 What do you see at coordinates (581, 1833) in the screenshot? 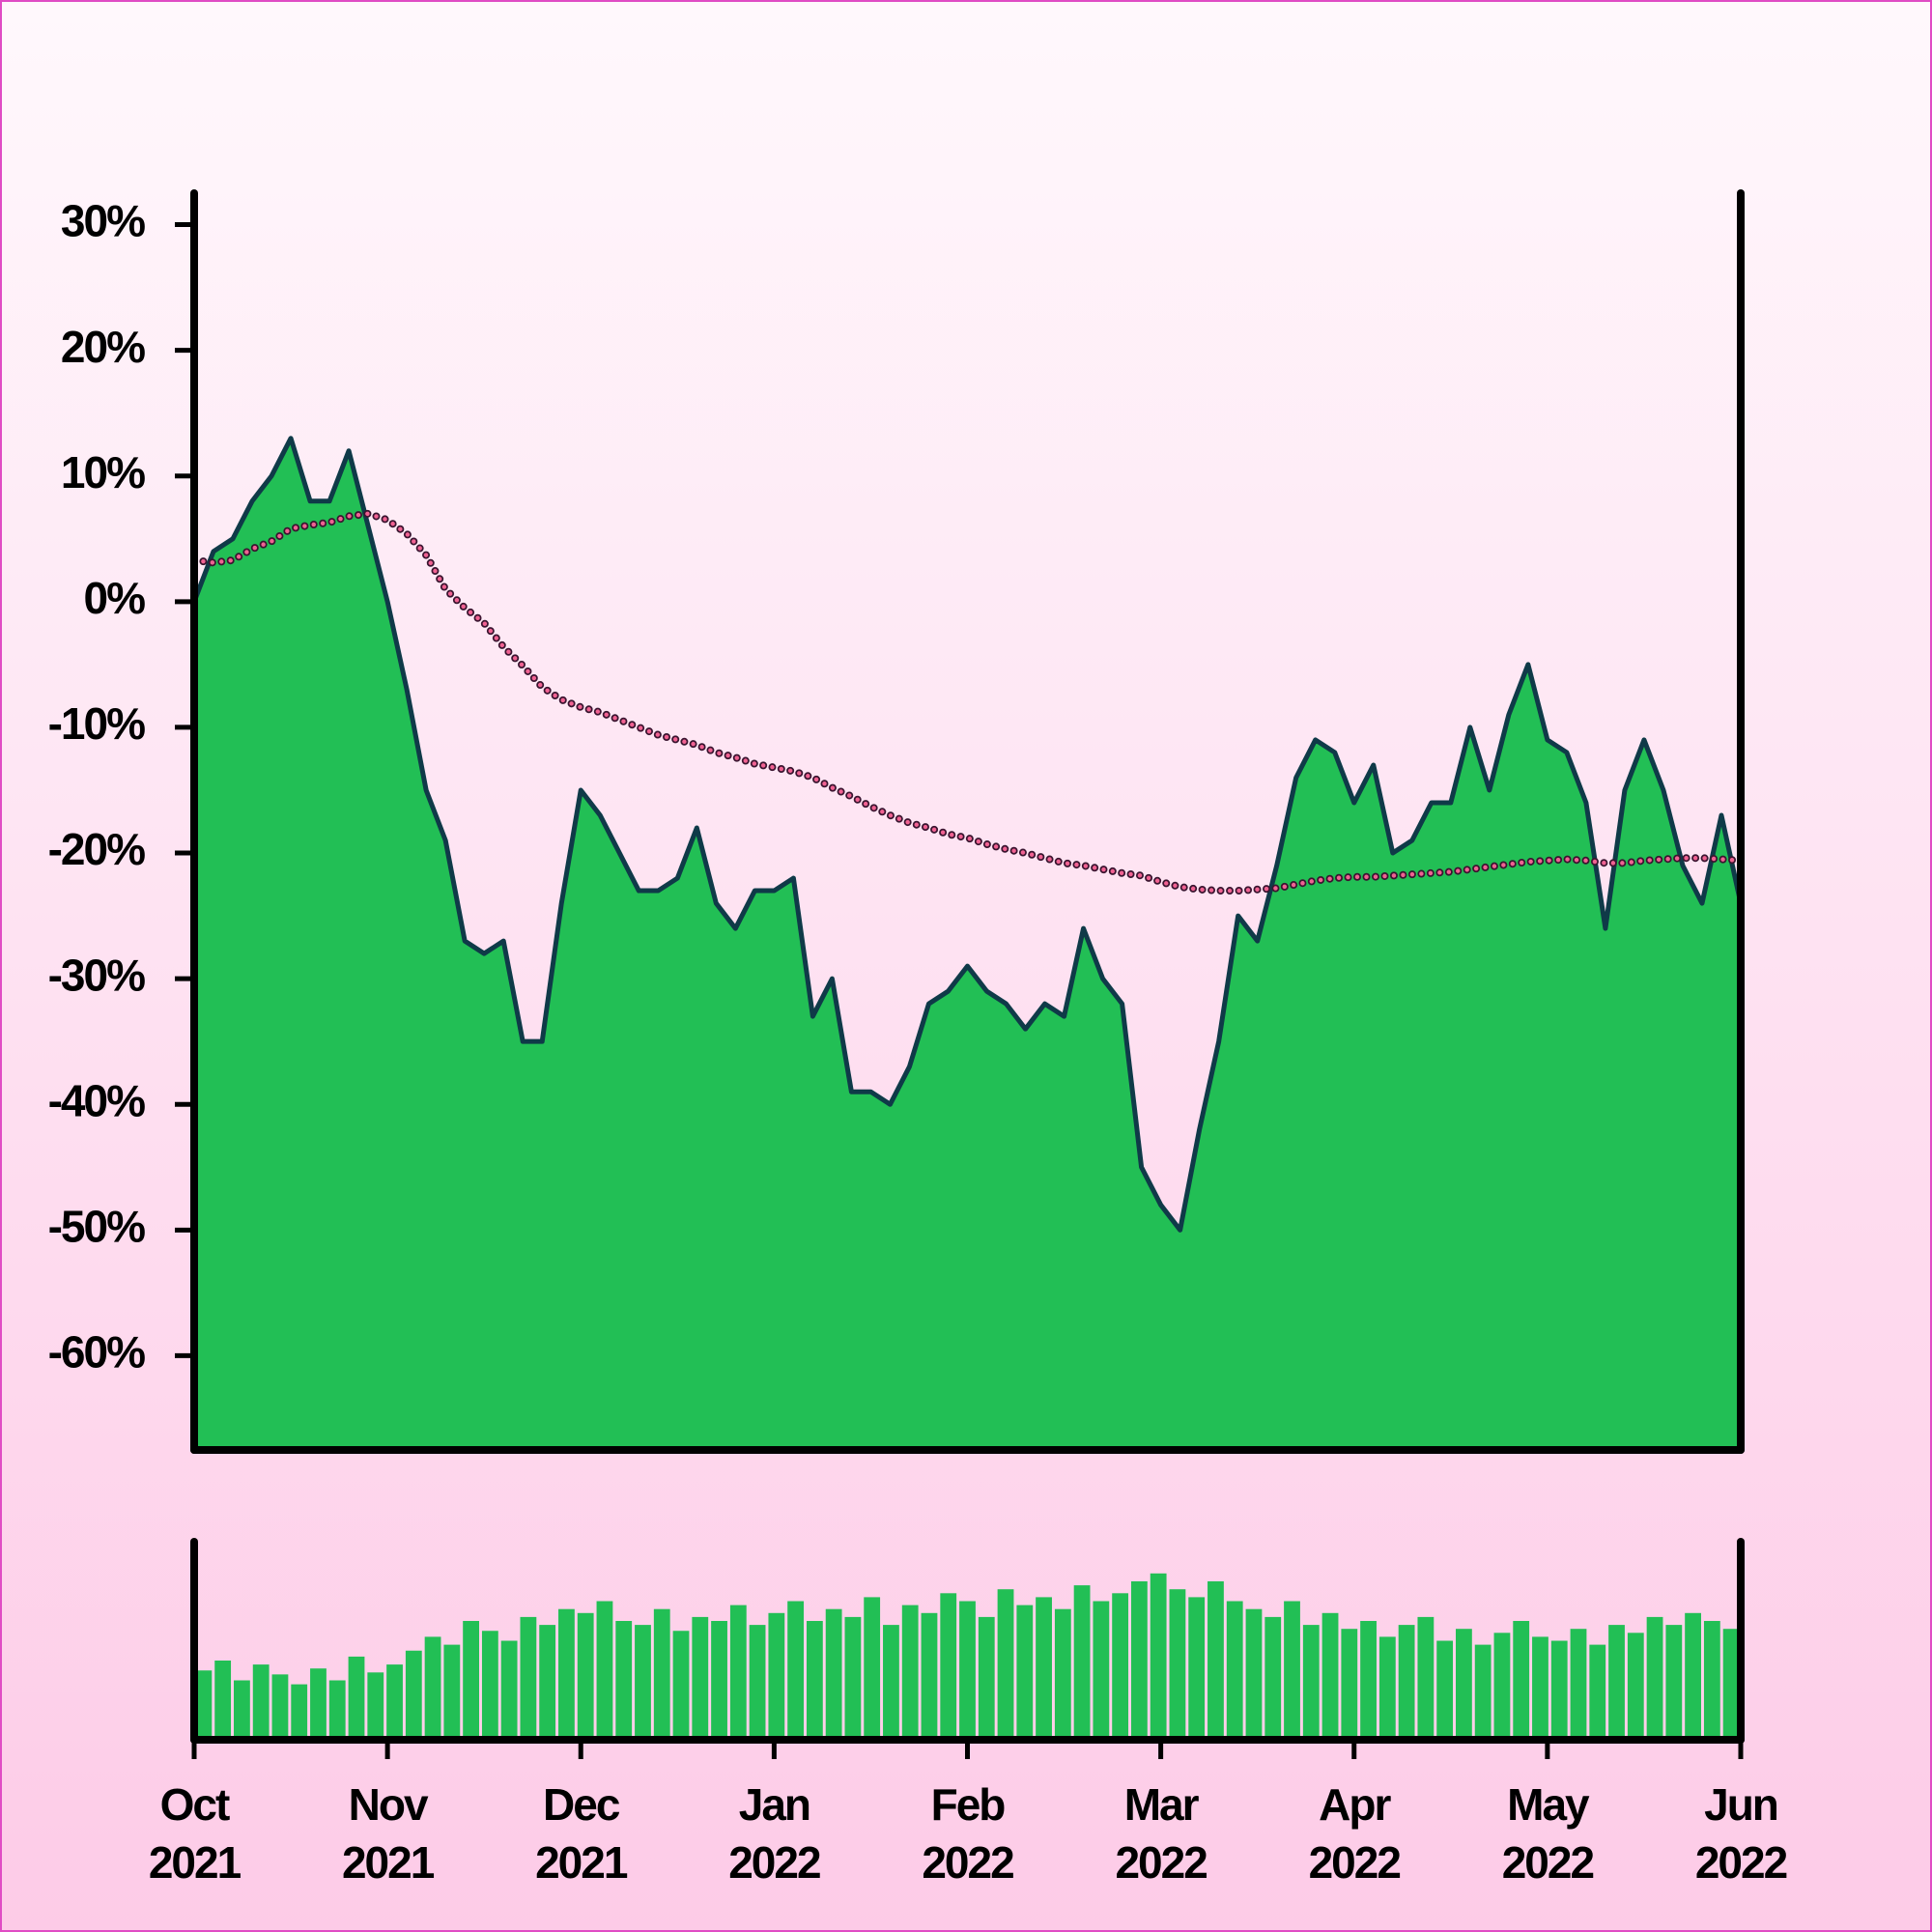
I see `x-tick-label: Dec 2021` at bounding box center [581, 1833].